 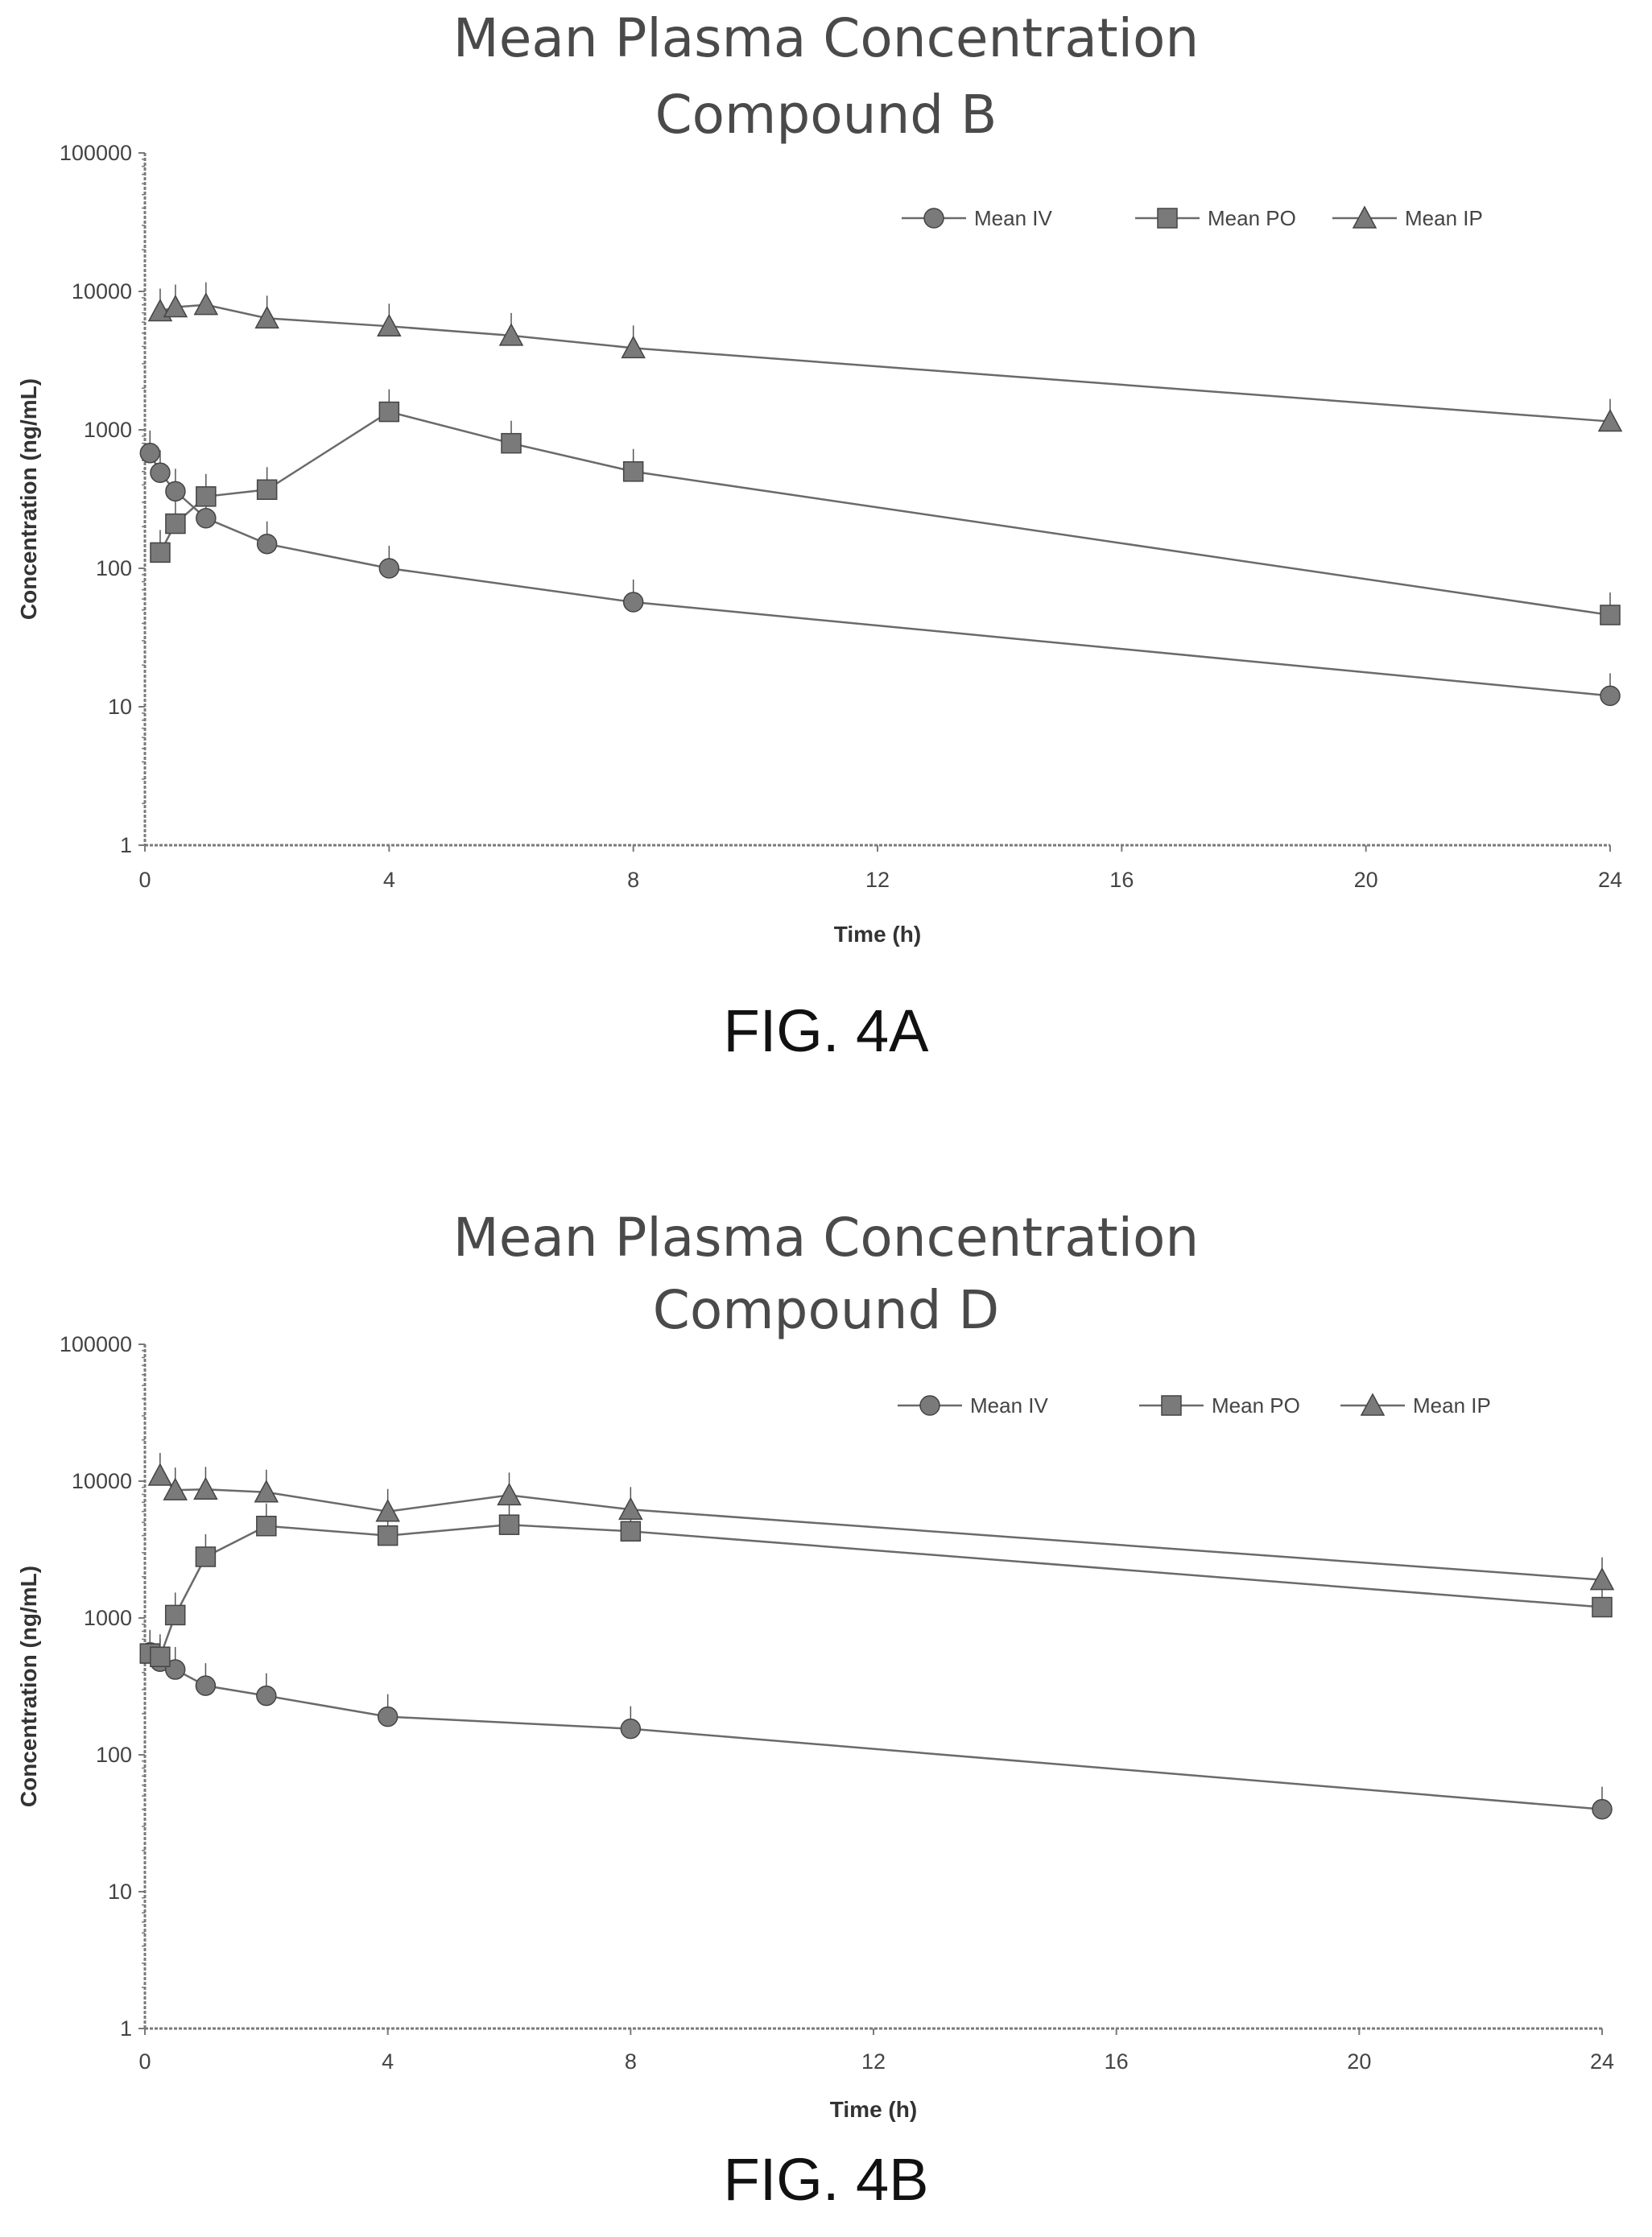 What do you see at coordinates (826, 2179) in the screenshot?
I see `figure-caption-4b: FIG. 4B` at bounding box center [826, 2179].